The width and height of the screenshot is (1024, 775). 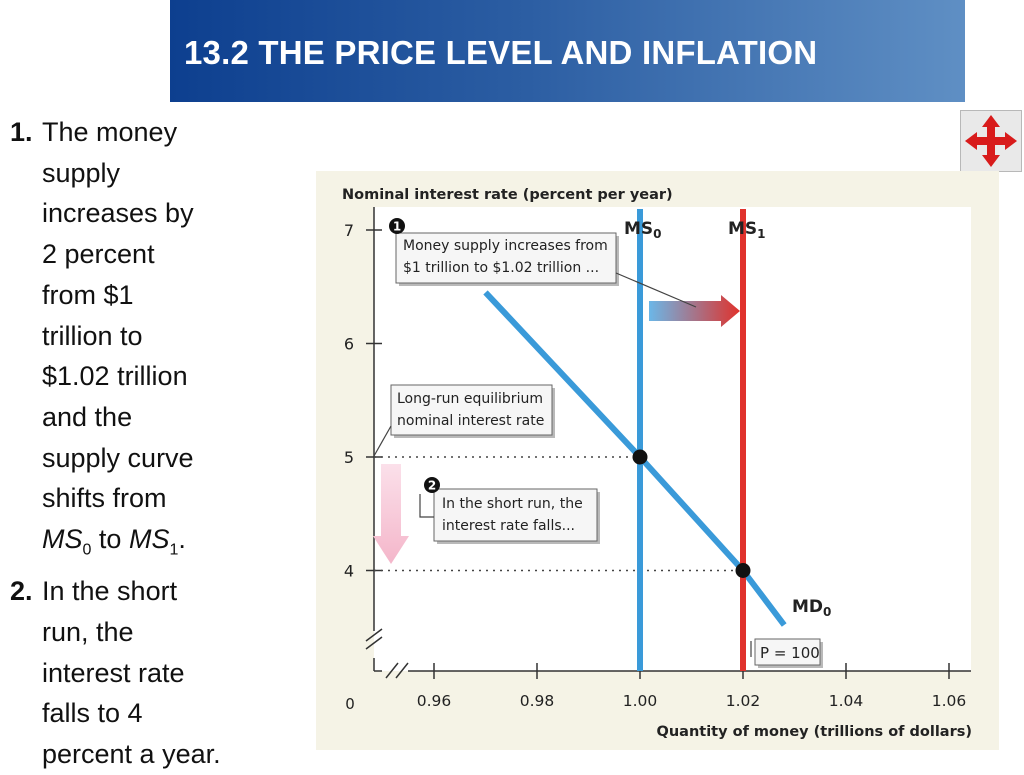 I want to click on ms0-symbol: MS, so click(x=62, y=539).